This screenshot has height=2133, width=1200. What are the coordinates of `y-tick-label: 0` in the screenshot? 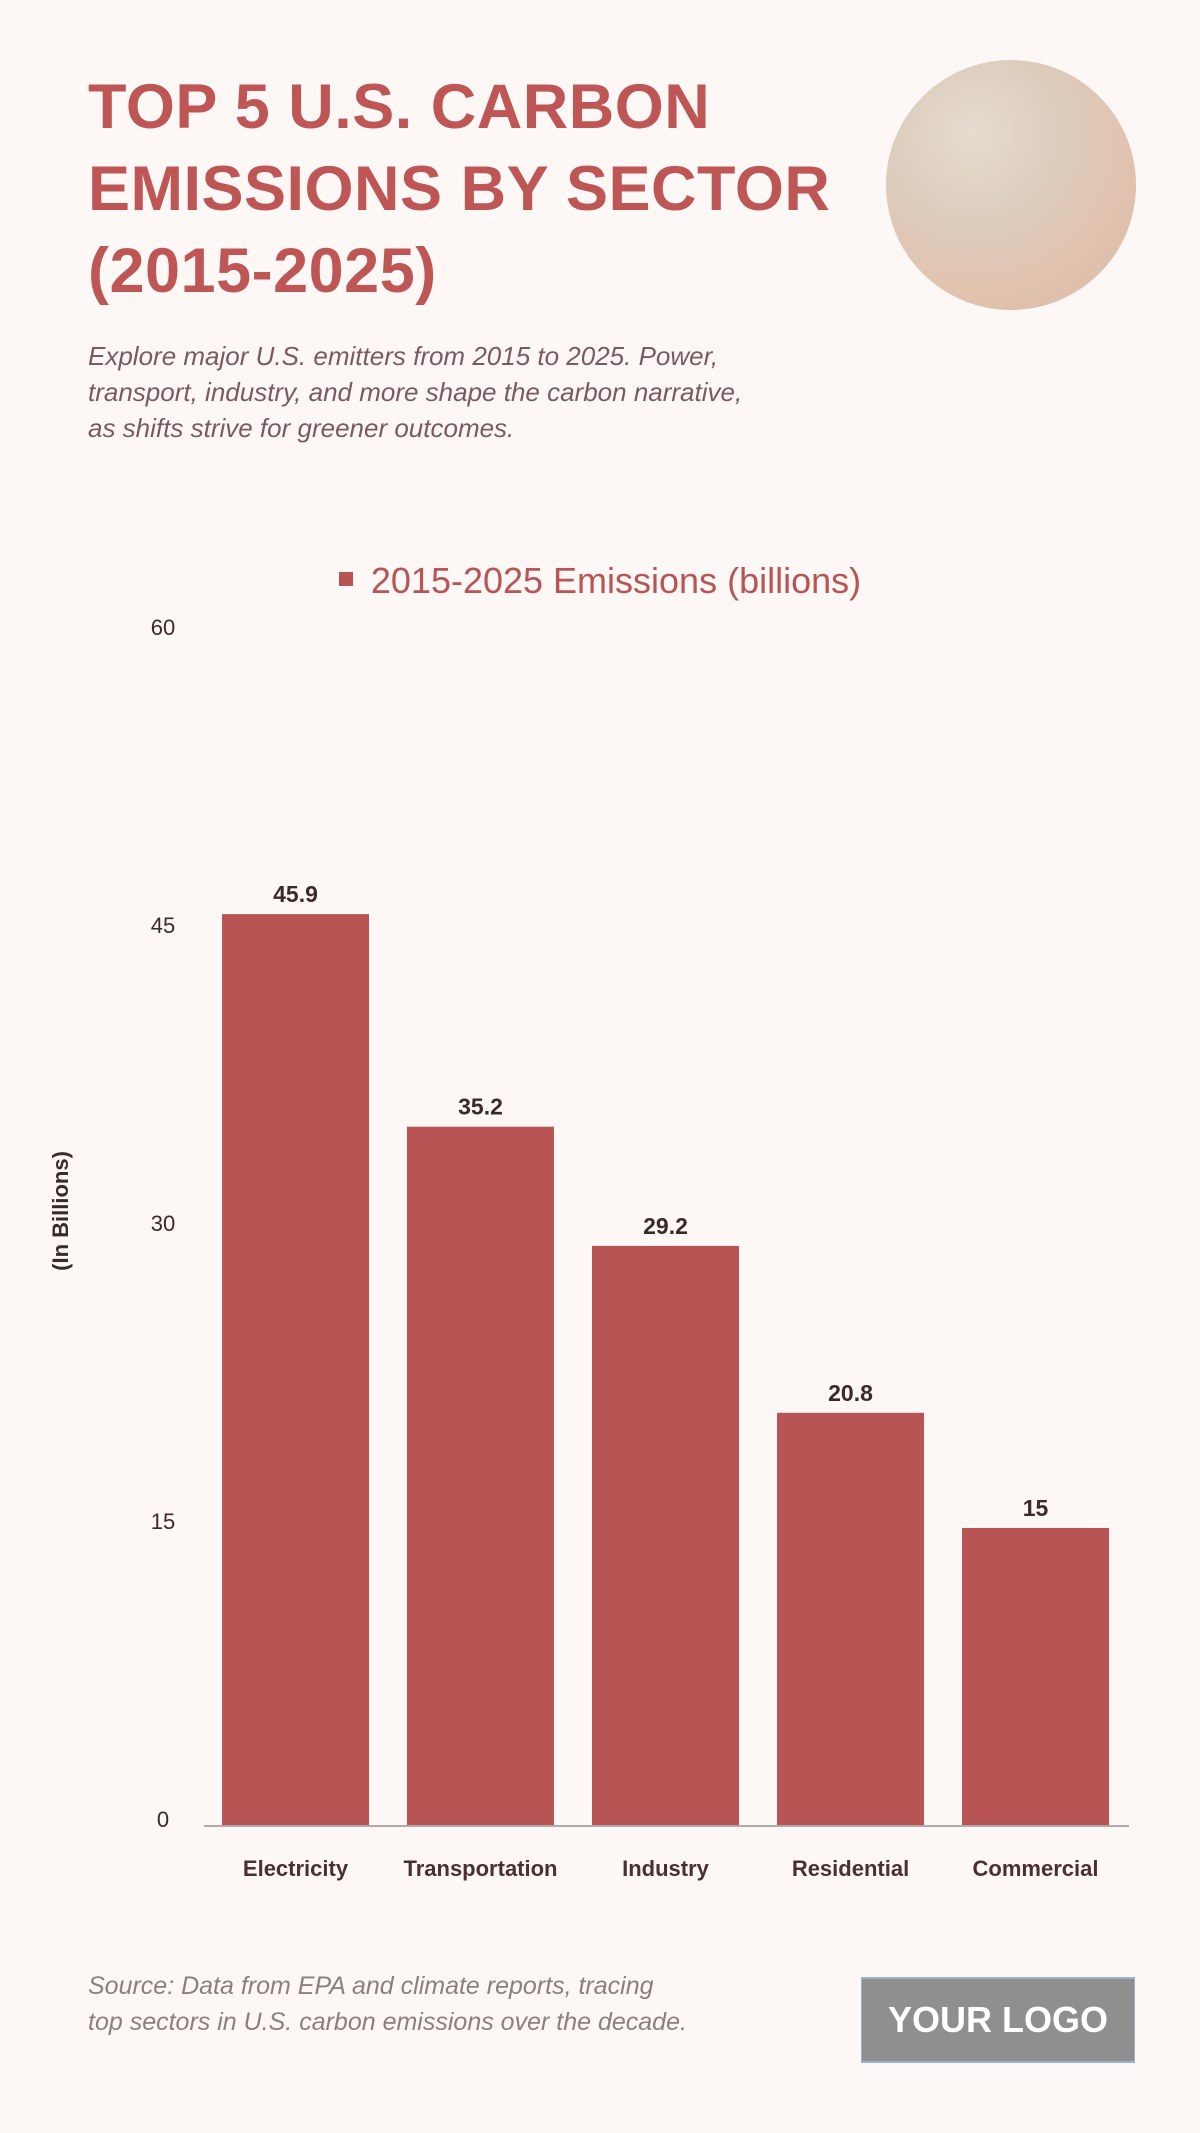 It's located at (163, 1819).